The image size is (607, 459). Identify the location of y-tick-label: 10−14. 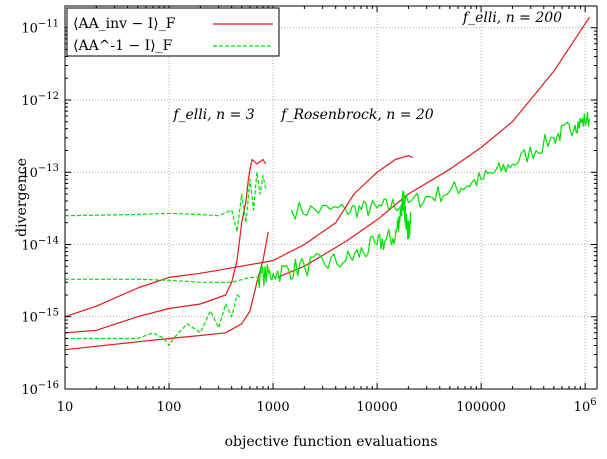
(40, 244).